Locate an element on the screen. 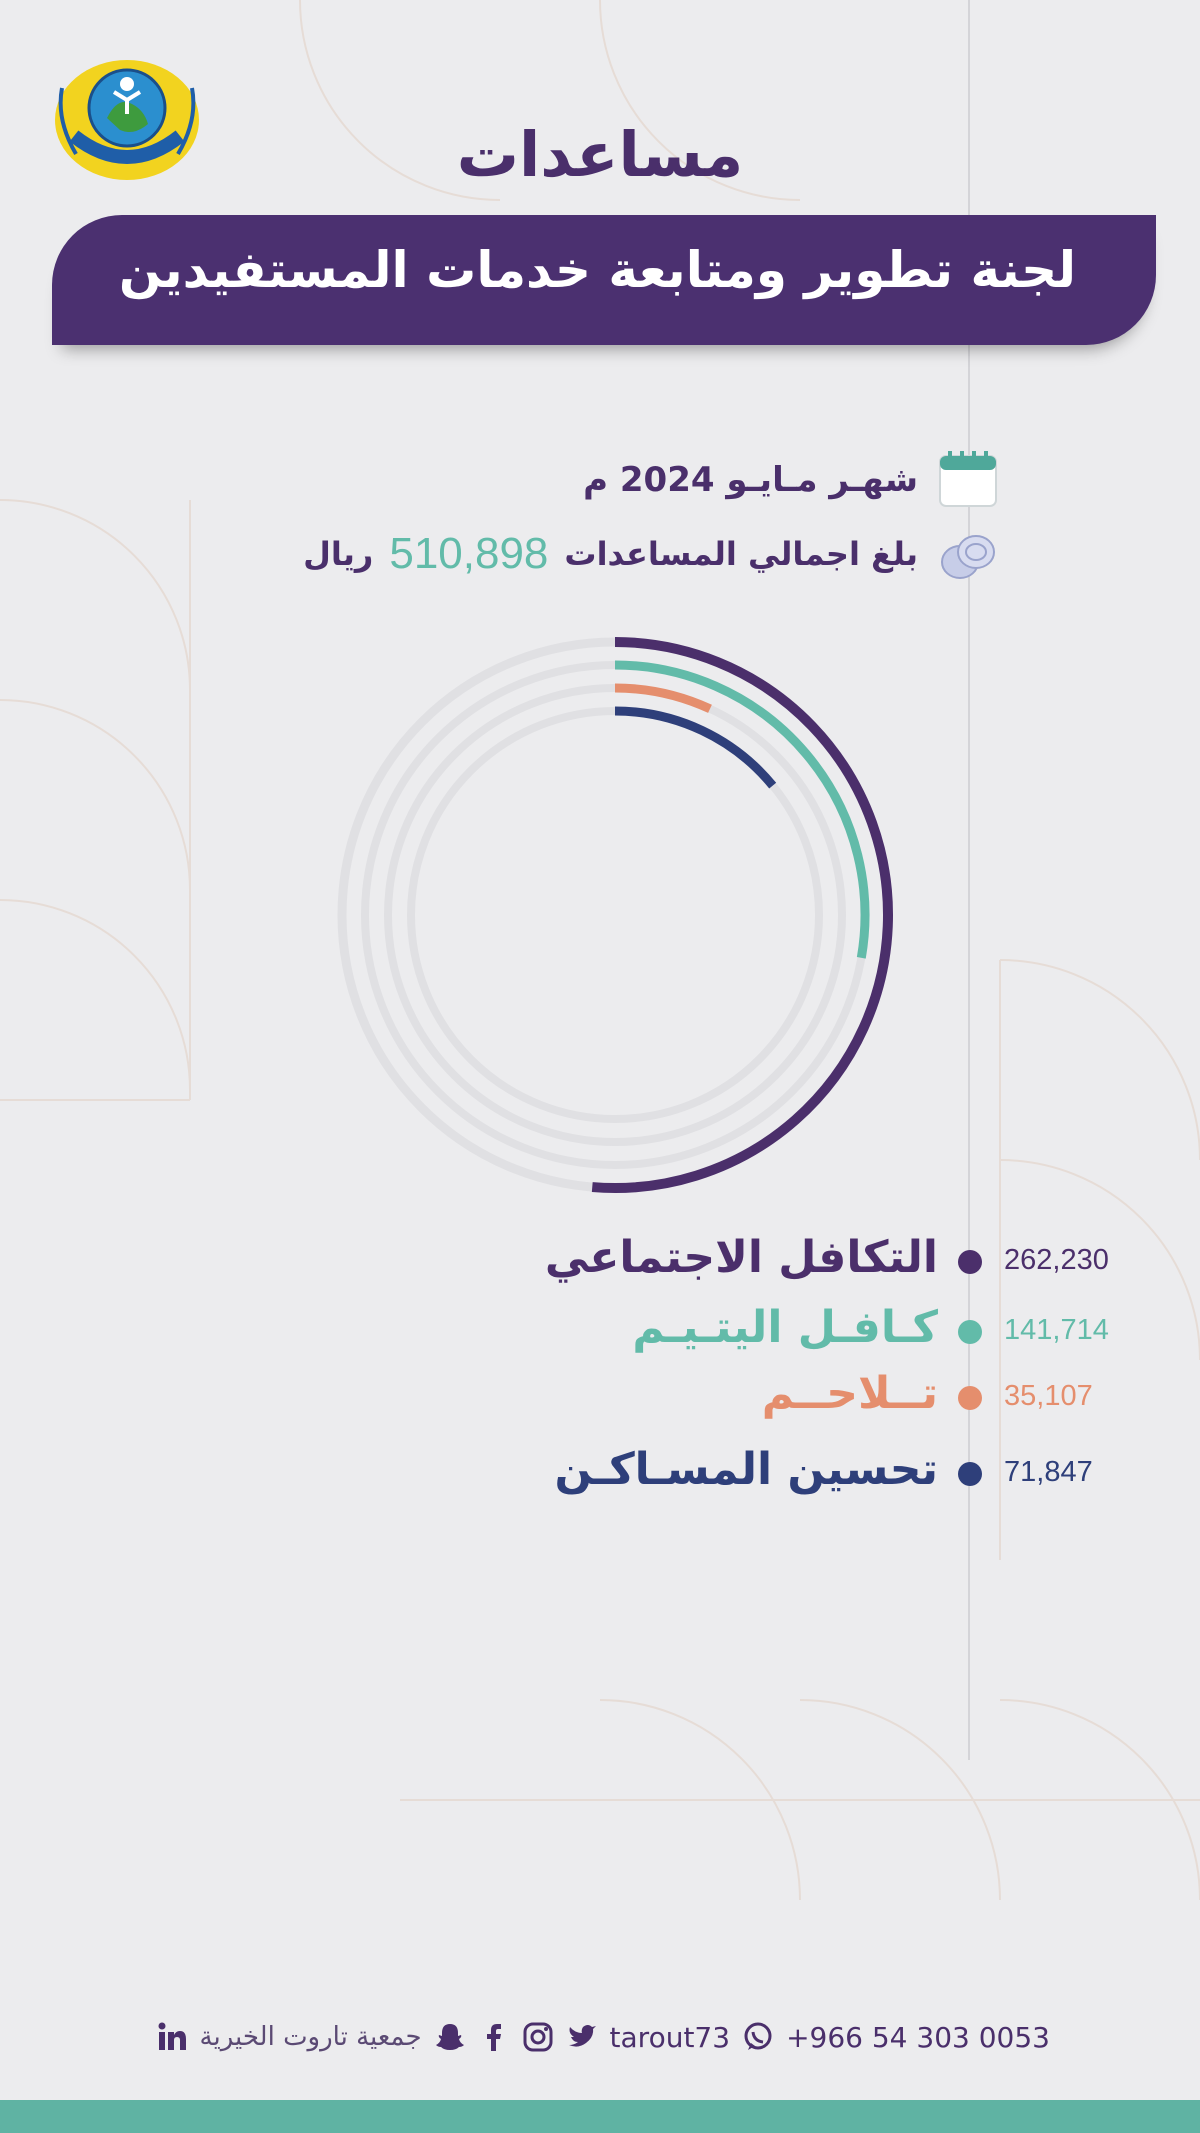 This screenshot has height=2133, width=1200. coins-icon is located at coordinates (968, 557).